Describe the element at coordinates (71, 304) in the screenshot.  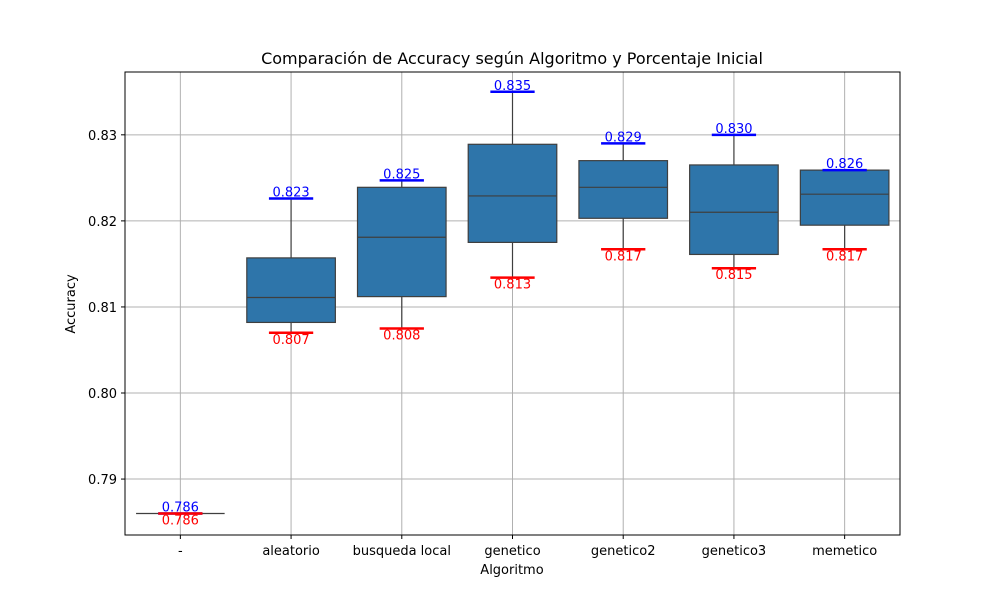
I see `y-axis-label: Accuracy` at that location.